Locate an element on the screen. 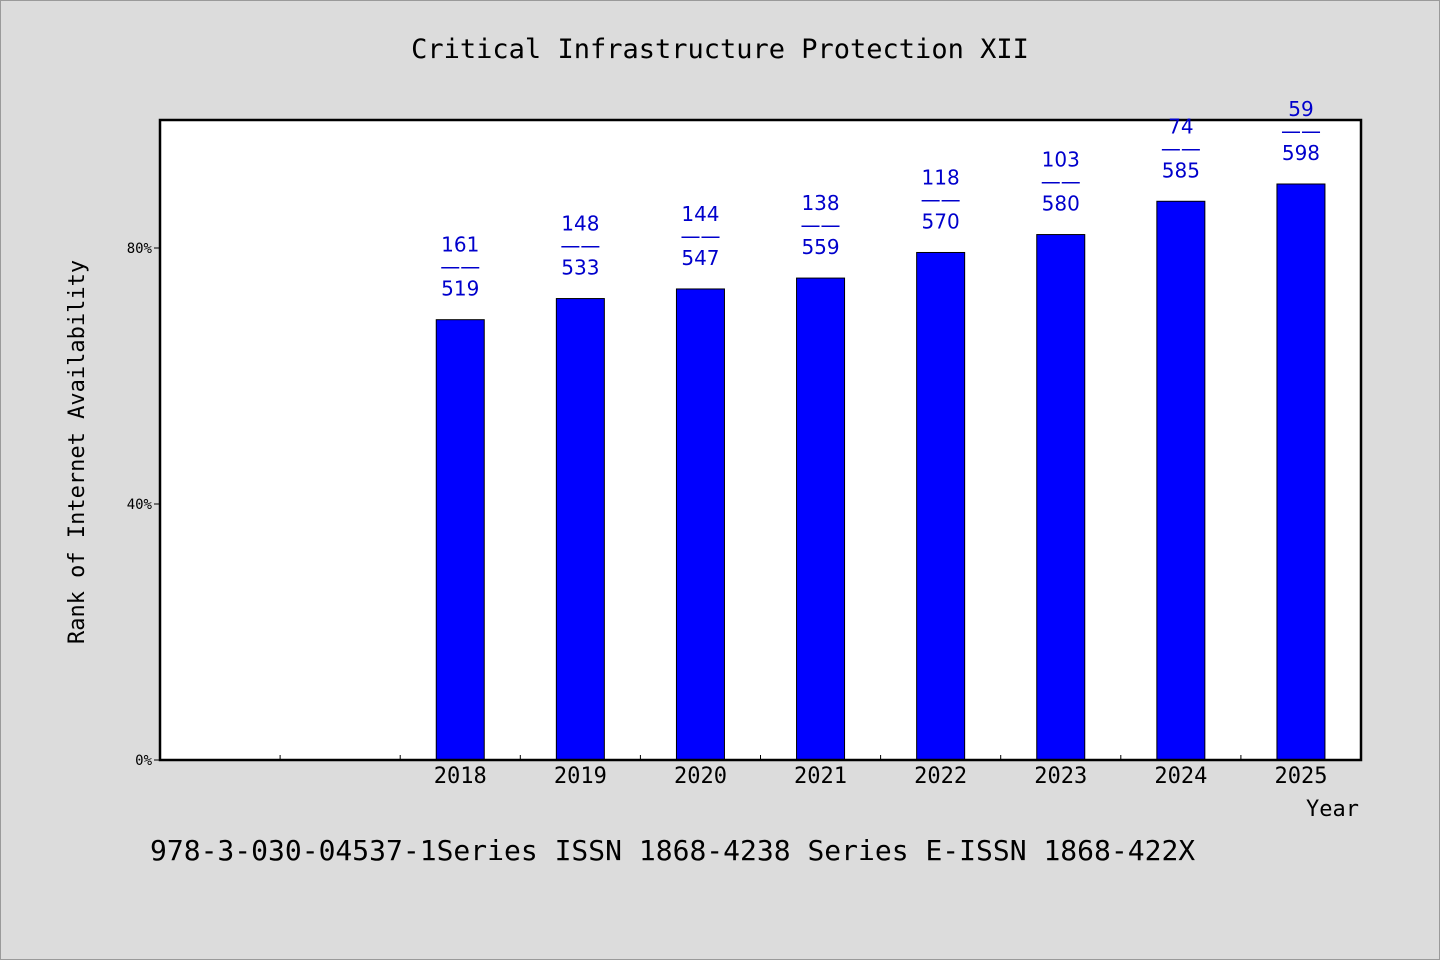  data-label-top: 161 is located at coordinates (460, 245).